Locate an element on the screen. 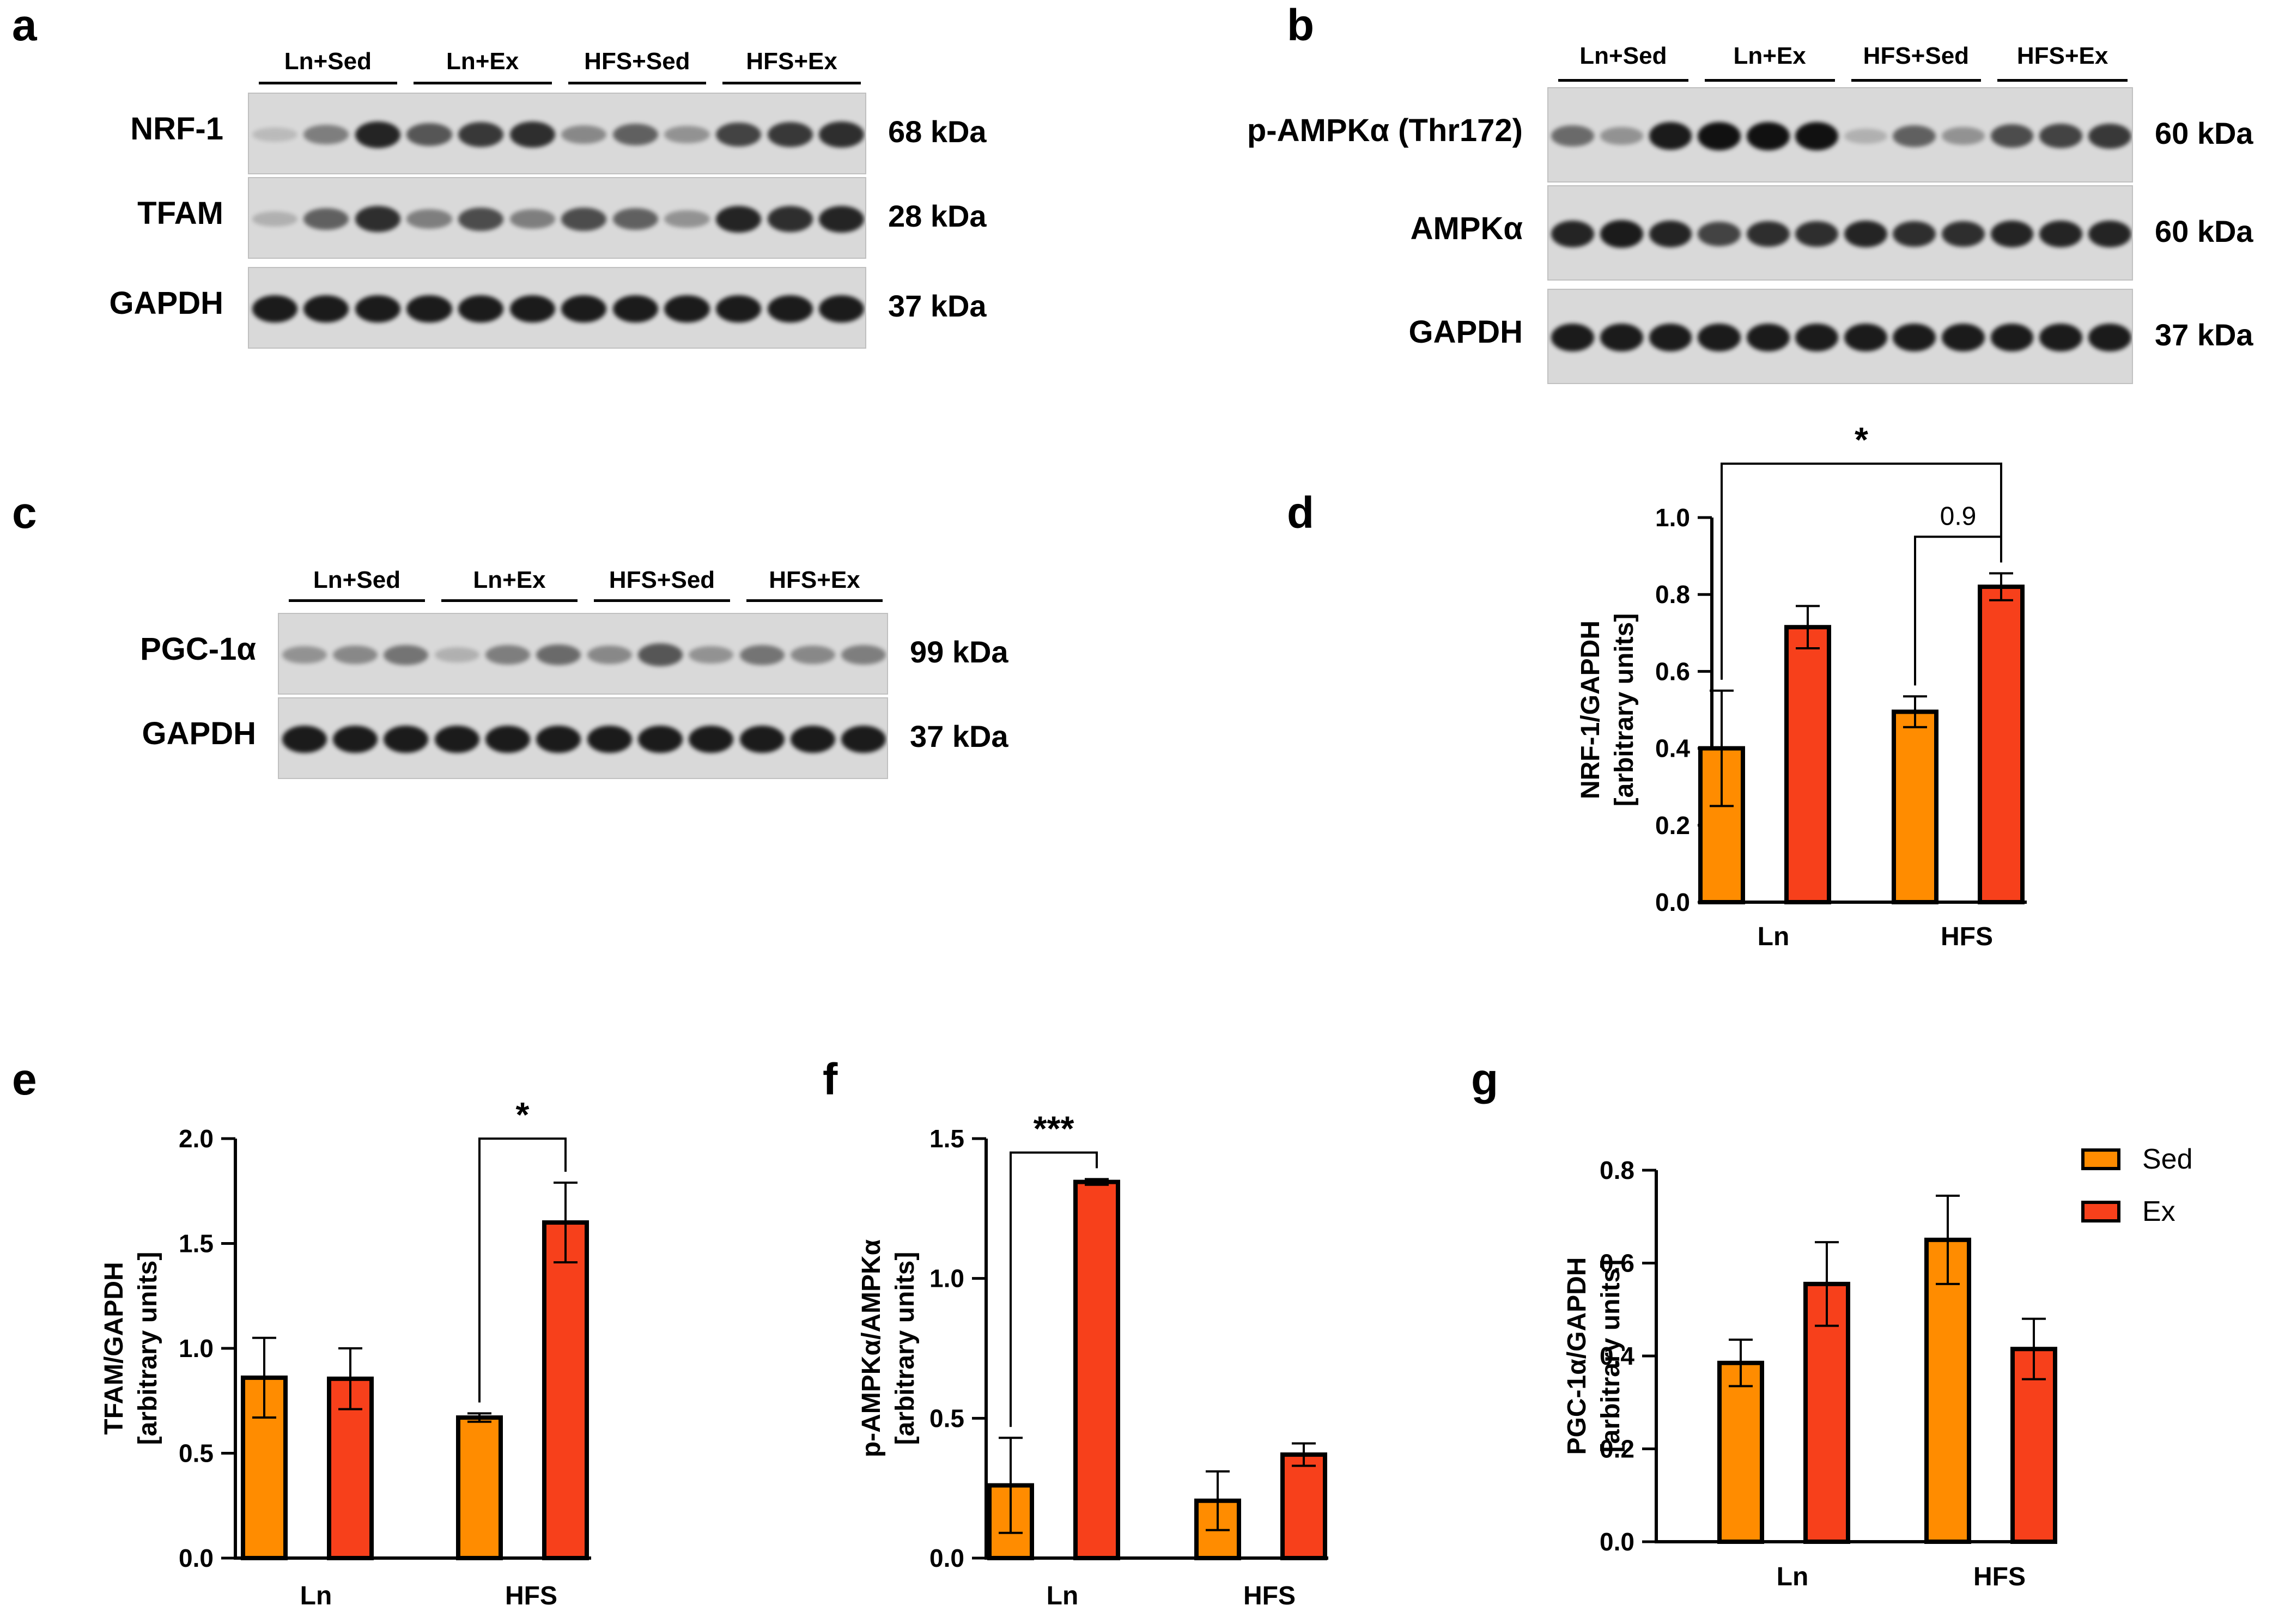 The height and width of the screenshot is (1624, 2285). y-axis-label: NRF-1/GAPDH is located at coordinates (1591, 710).